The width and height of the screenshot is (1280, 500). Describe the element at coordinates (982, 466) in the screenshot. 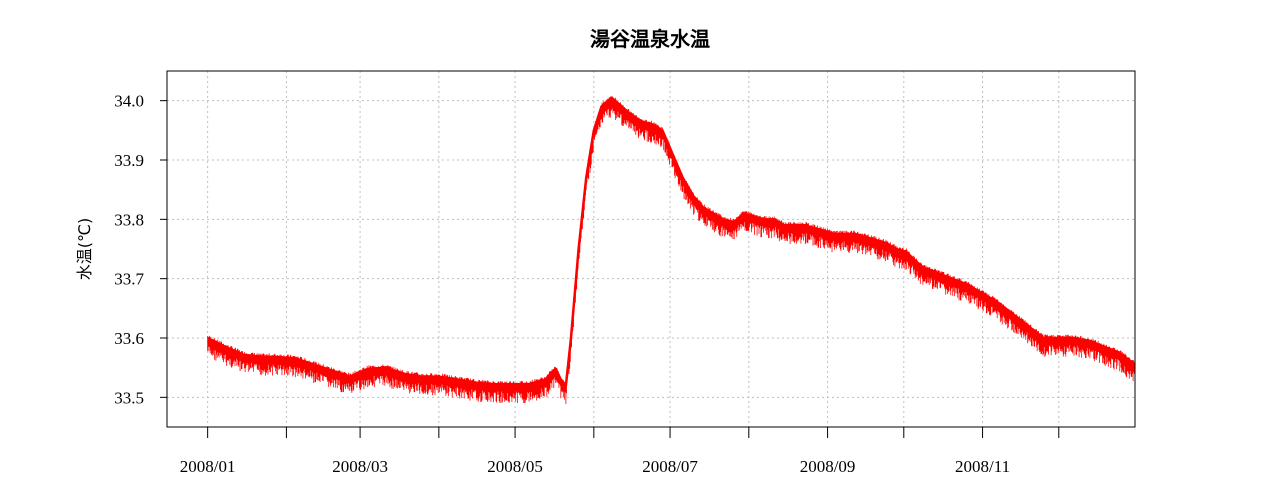

I see `x-tick-label: 2008/11` at that location.